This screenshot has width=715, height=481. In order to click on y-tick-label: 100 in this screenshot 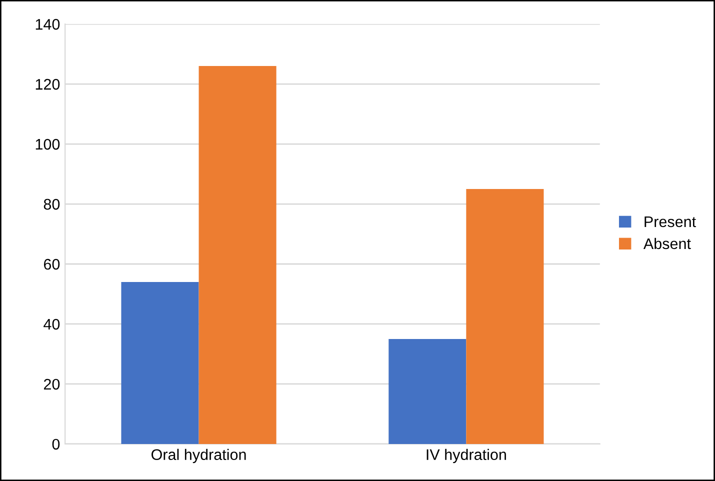, I will do `click(48, 144)`.